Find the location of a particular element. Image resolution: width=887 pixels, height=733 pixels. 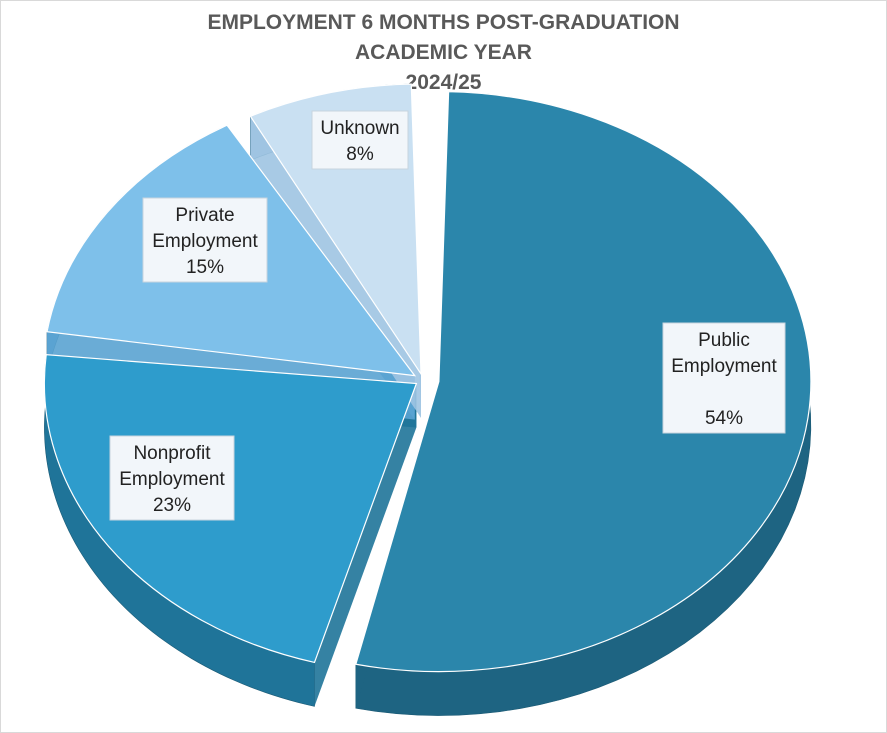

data-label-3: Unknown 8% is located at coordinates (360, 140).